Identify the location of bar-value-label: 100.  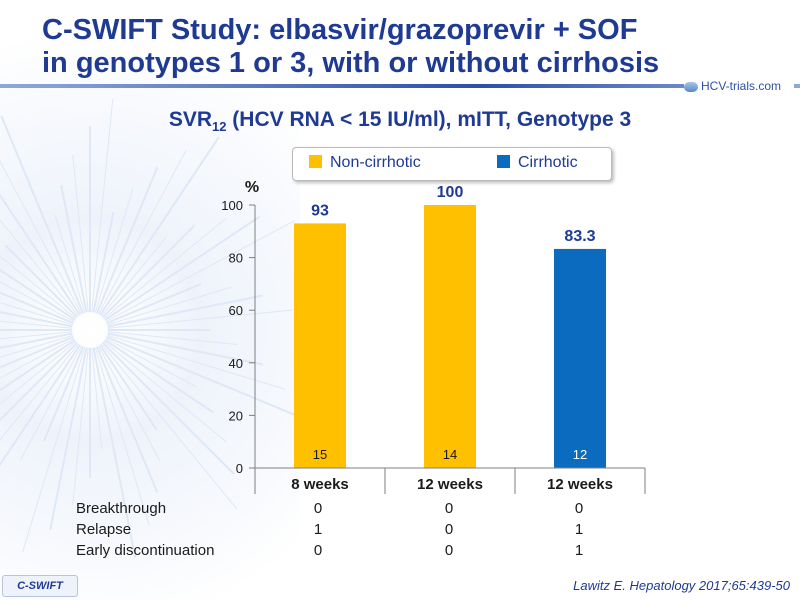
(450, 192).